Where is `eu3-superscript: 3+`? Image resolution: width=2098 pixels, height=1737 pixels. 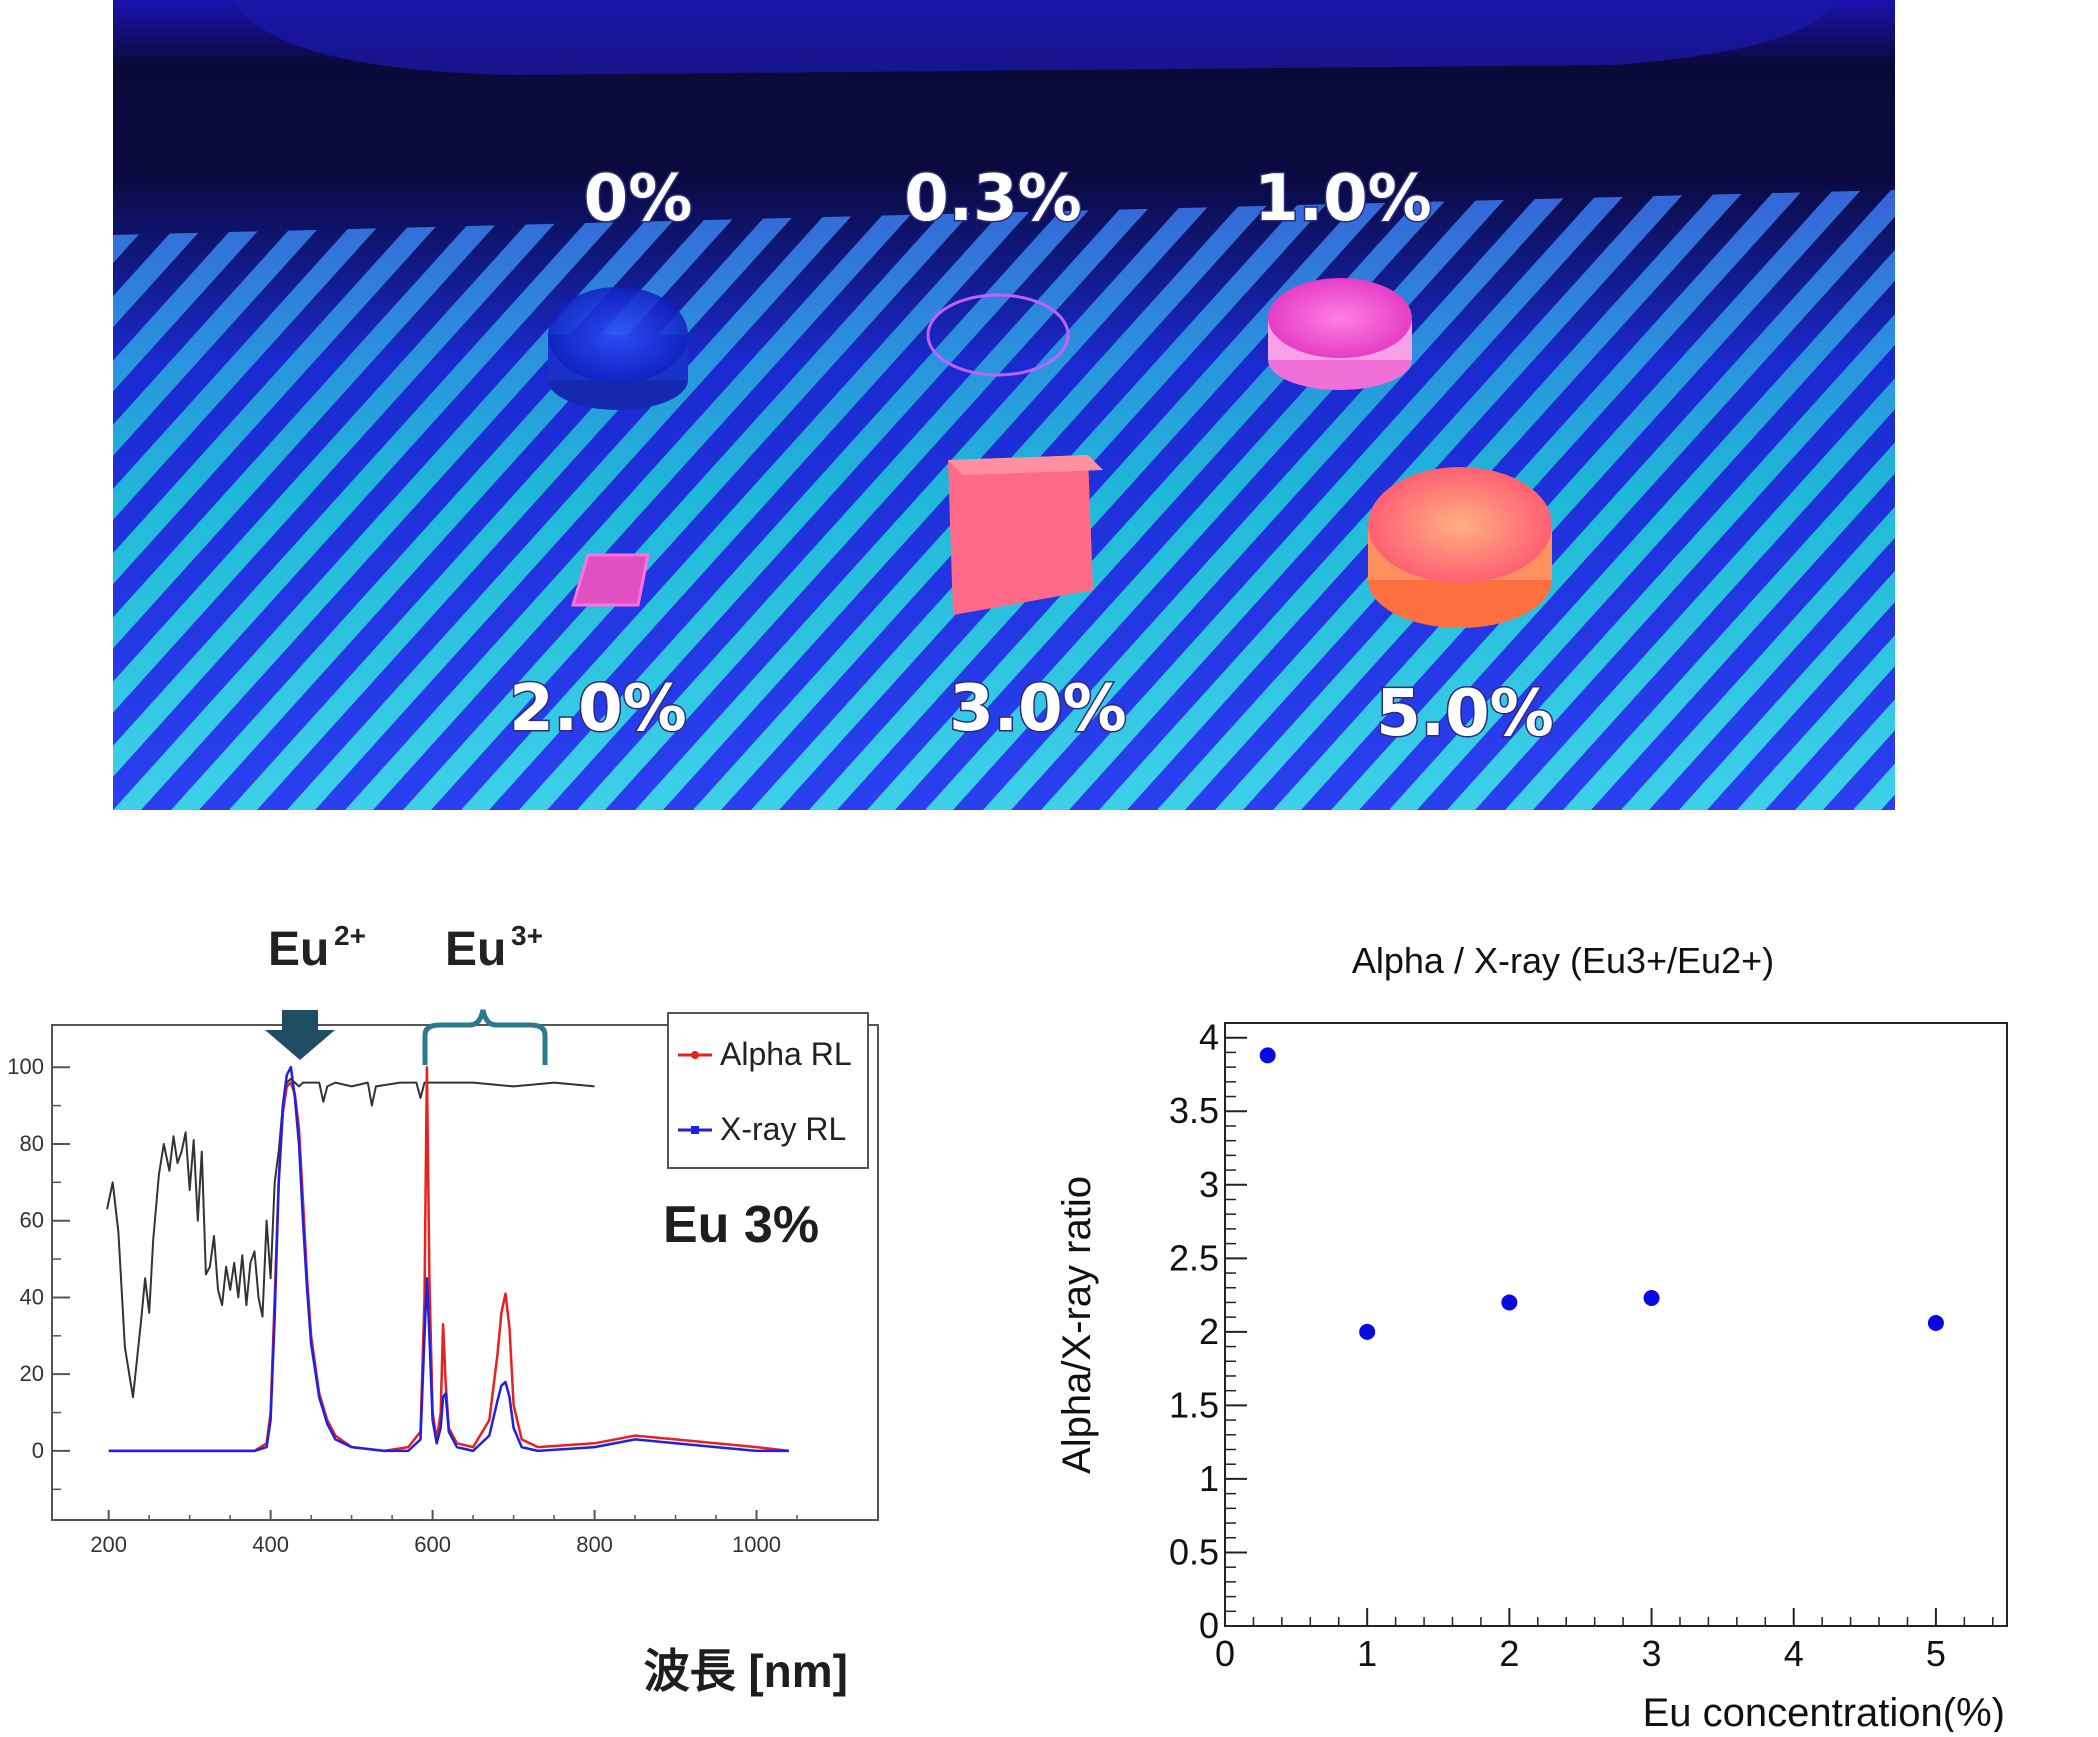 eu3-superscript: 3+ is located at coordinates (527, 935).